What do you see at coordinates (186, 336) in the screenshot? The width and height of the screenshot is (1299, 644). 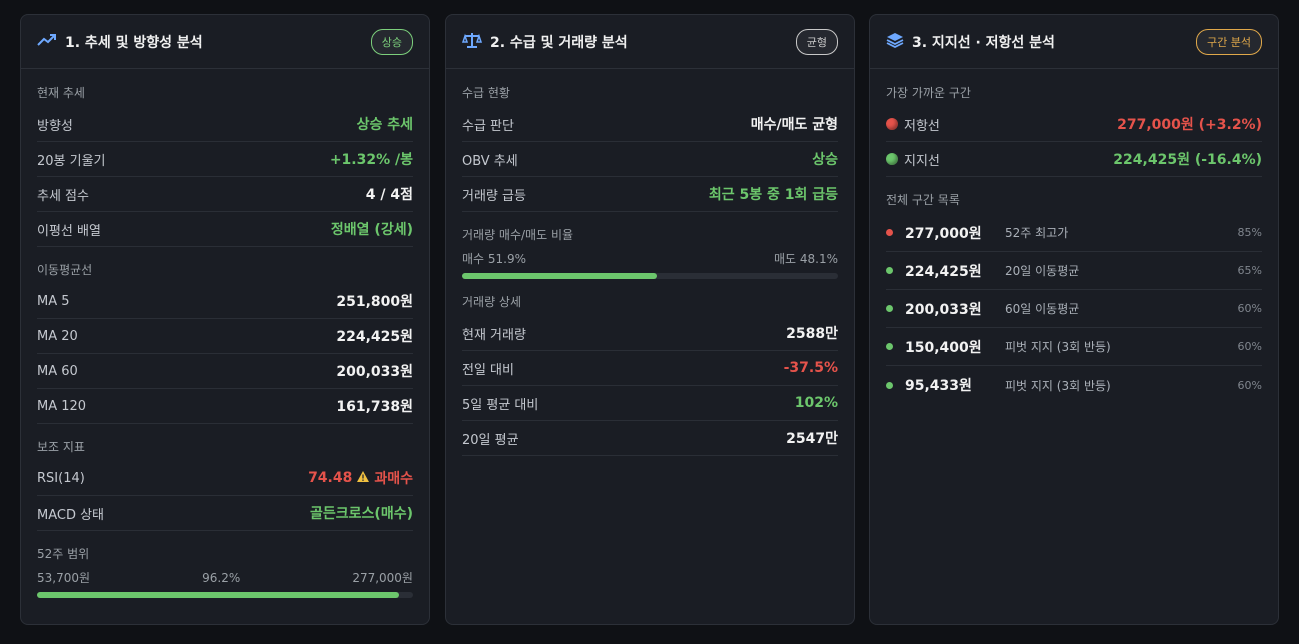 I see `row-label-wrap: MA 20` at bounding box center [186, 336].